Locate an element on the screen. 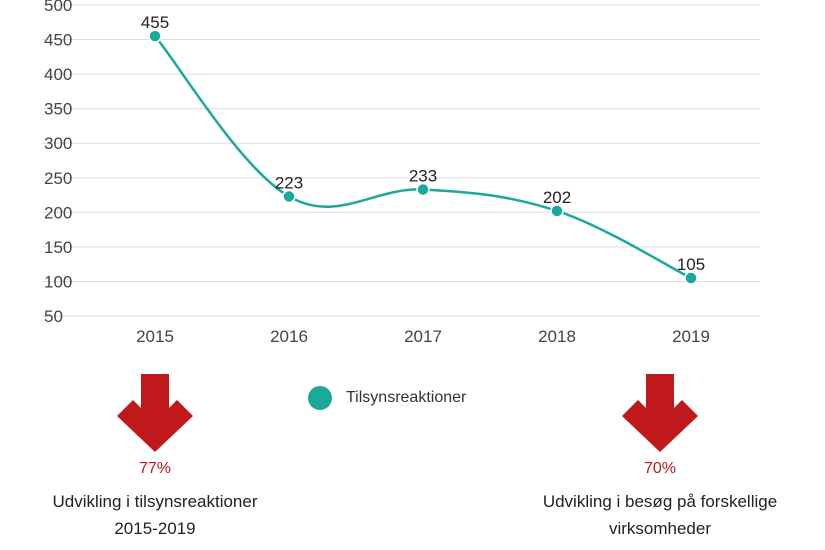 The height and width of the screenshot is (550, 825). y-tick-label: 200 is located at coordinates (58, 212).